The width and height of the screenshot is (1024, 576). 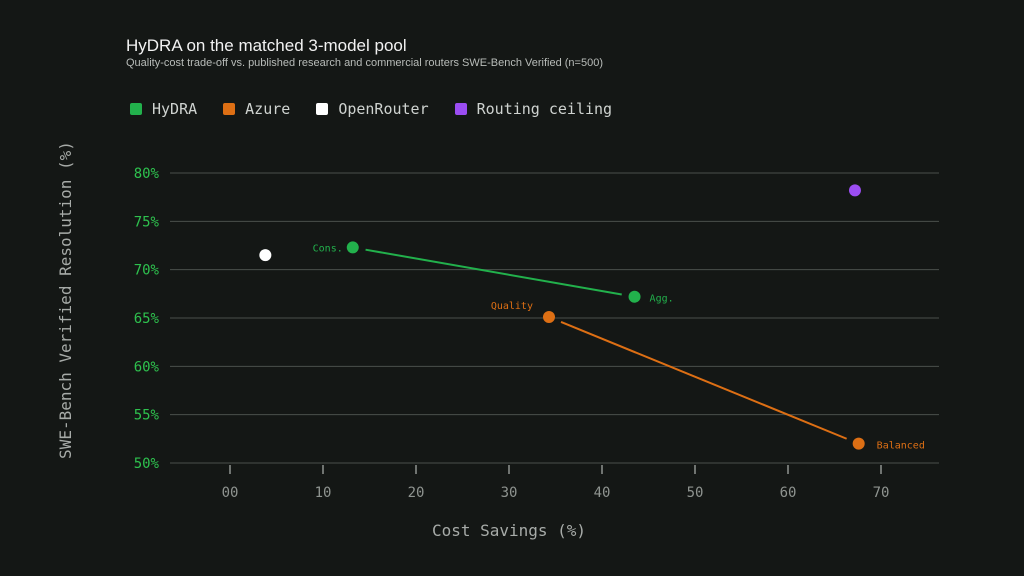 I want to click on y-tick-label: 60%, so click(x=147, y=367).